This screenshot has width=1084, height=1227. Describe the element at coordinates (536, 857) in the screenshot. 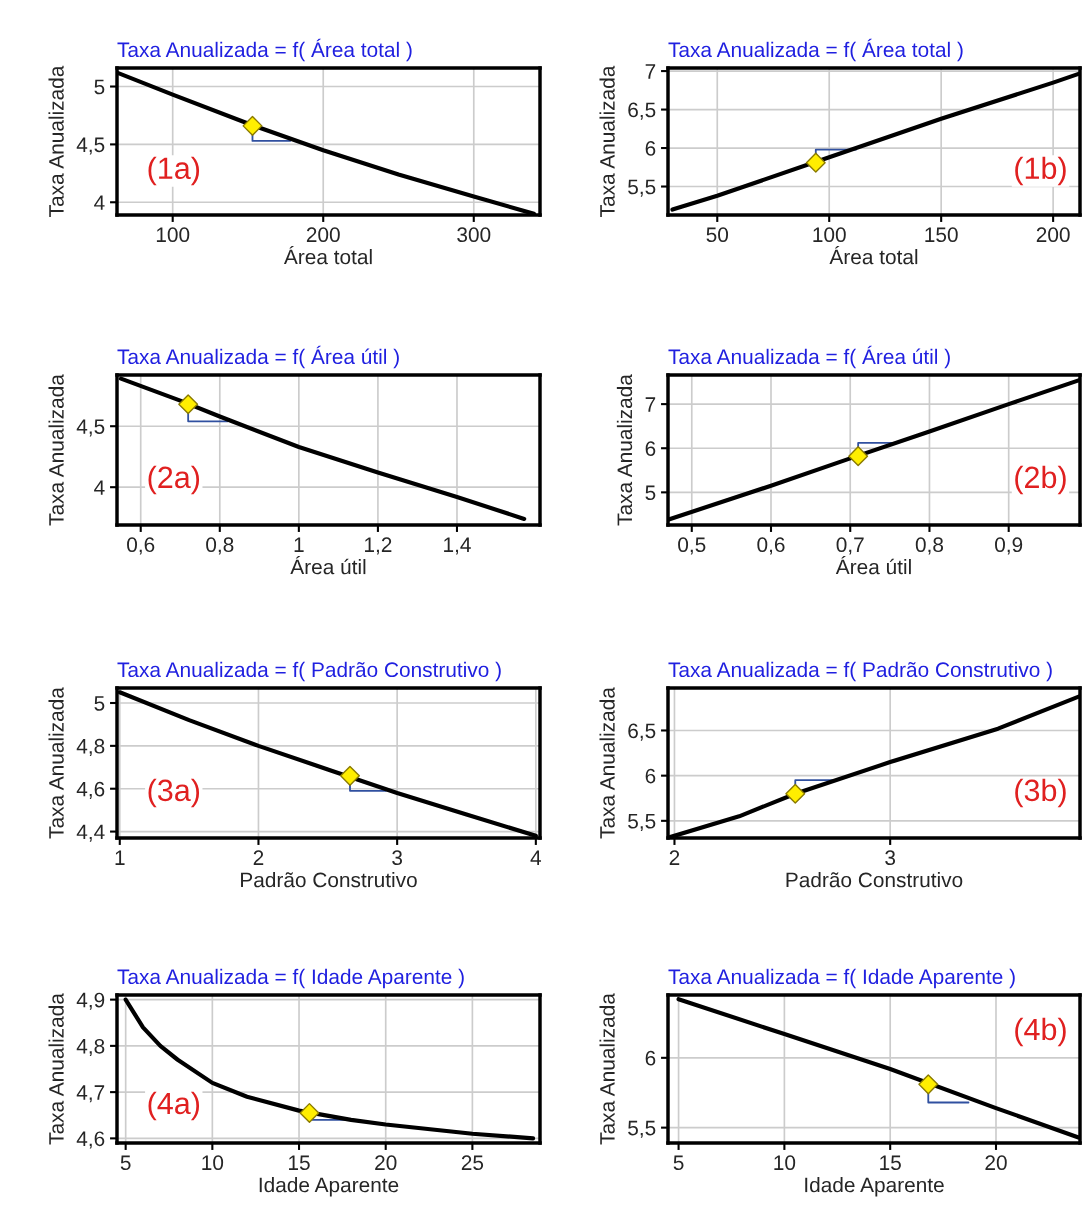

I see `x-tick-label: 4` at that location.